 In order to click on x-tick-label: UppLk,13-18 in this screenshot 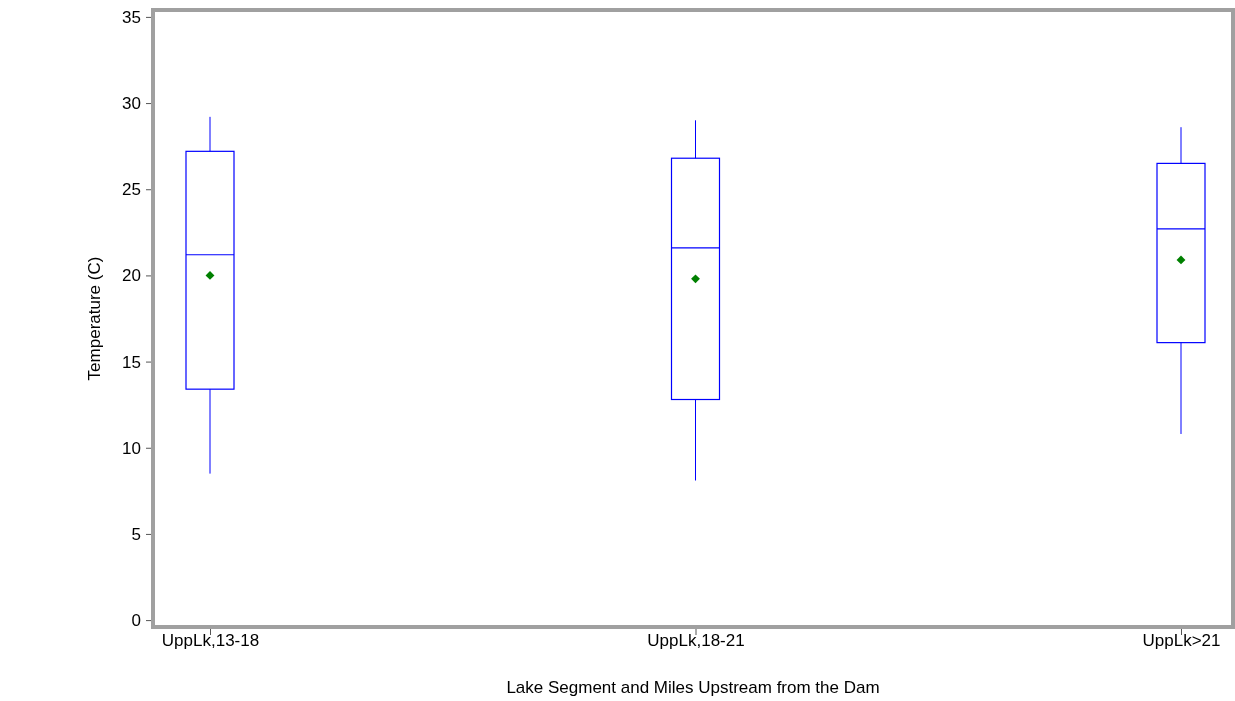, I will do `click(210, 640)`.